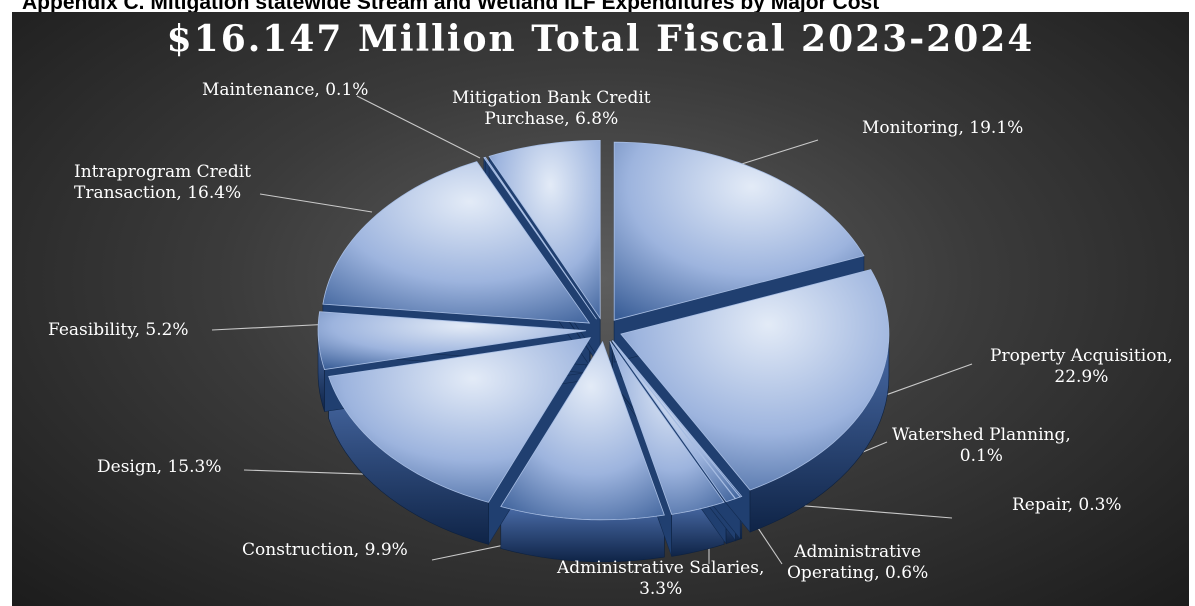 This screenshot has width=1195, height=606. I want to click on slice-monitoring, so click(739, 231).